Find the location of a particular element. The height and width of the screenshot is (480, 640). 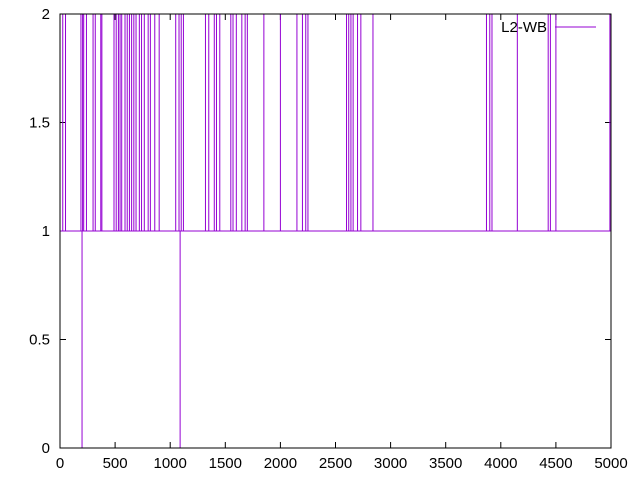

legend: L2-WB is located at coordinates (548, 27).